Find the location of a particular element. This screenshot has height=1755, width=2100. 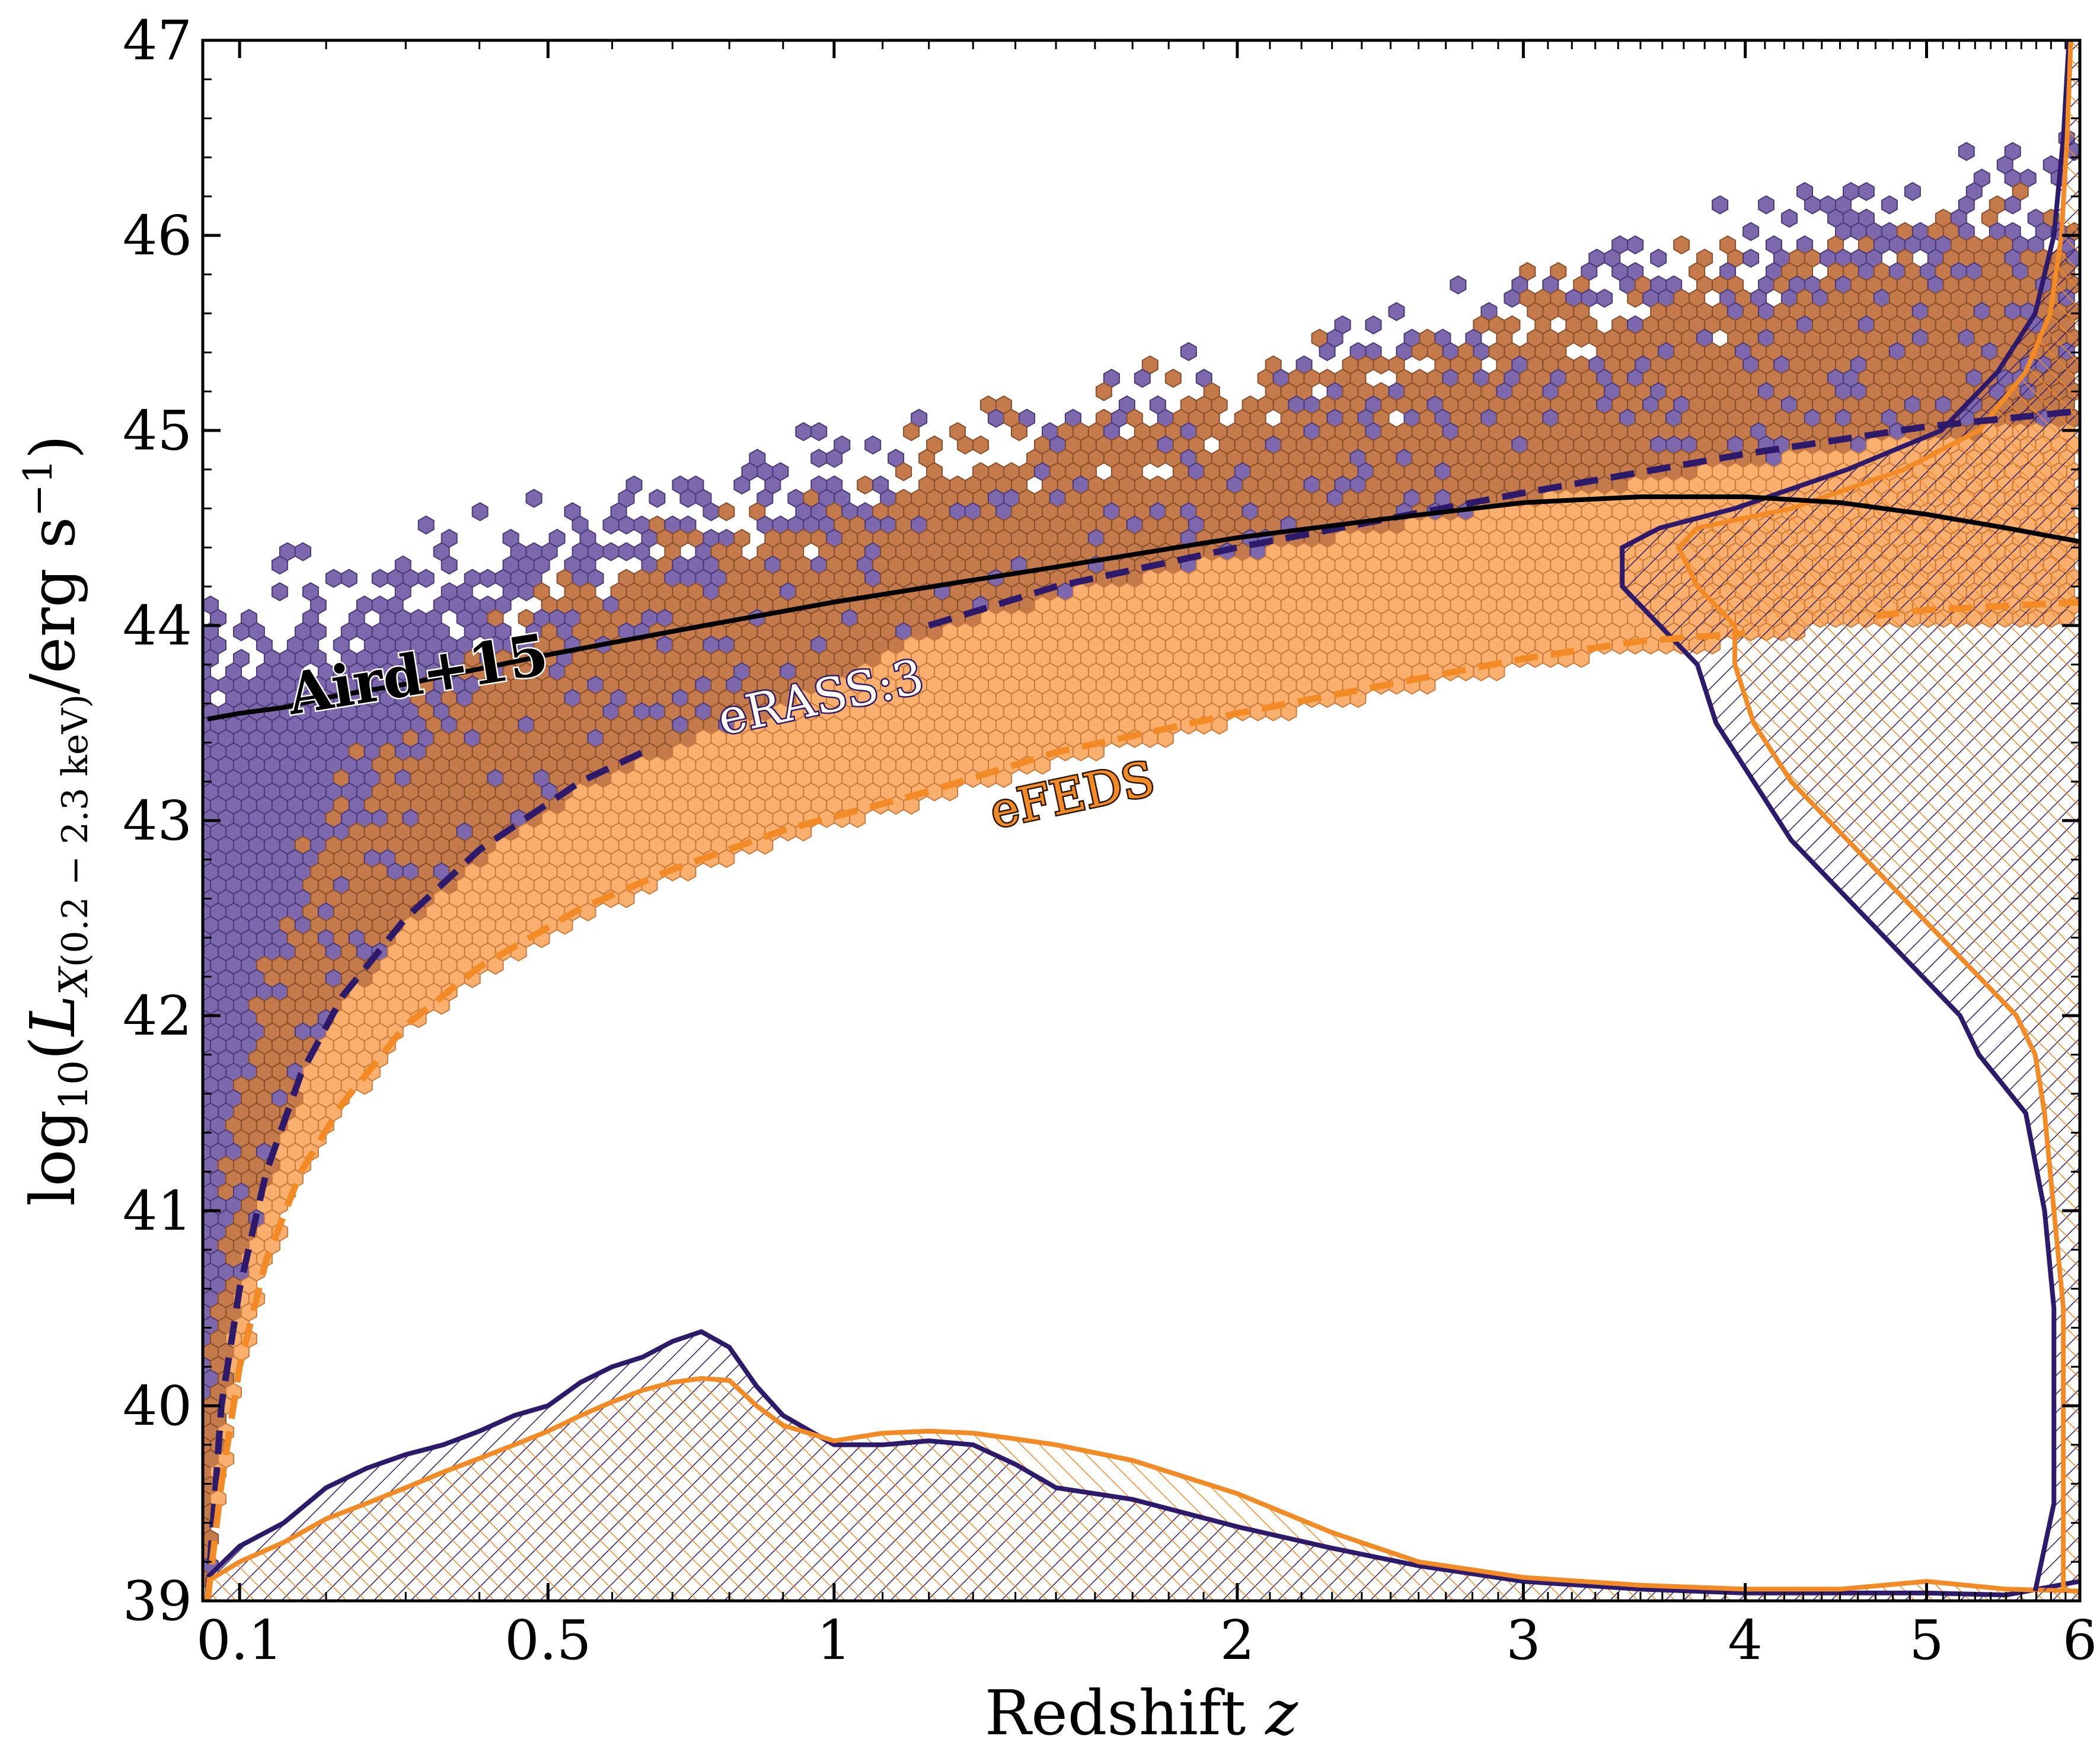

x-tick-label: 0.1 is located at coordinates (240, 1640).